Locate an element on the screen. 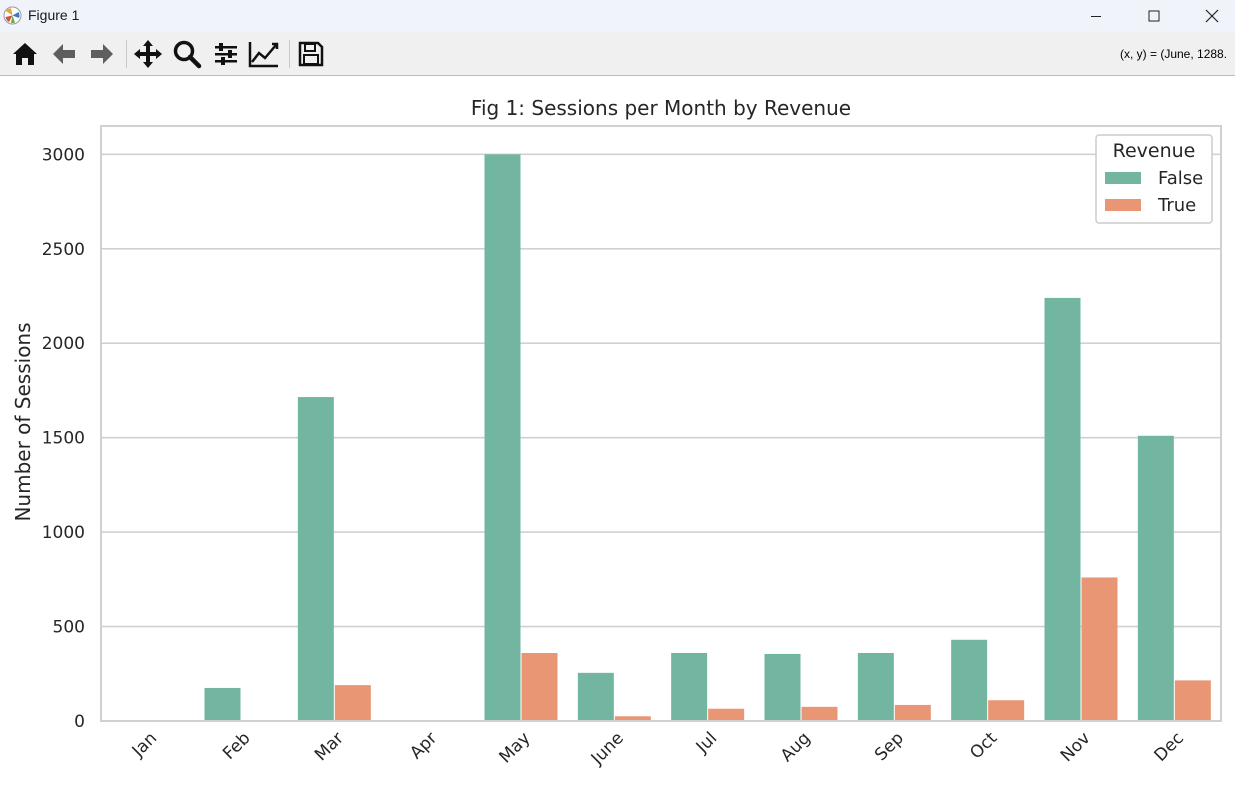 The width and height of the screenshot is (1235, 785). y-tick-label: 1500 is located at coordinates (63, 439).